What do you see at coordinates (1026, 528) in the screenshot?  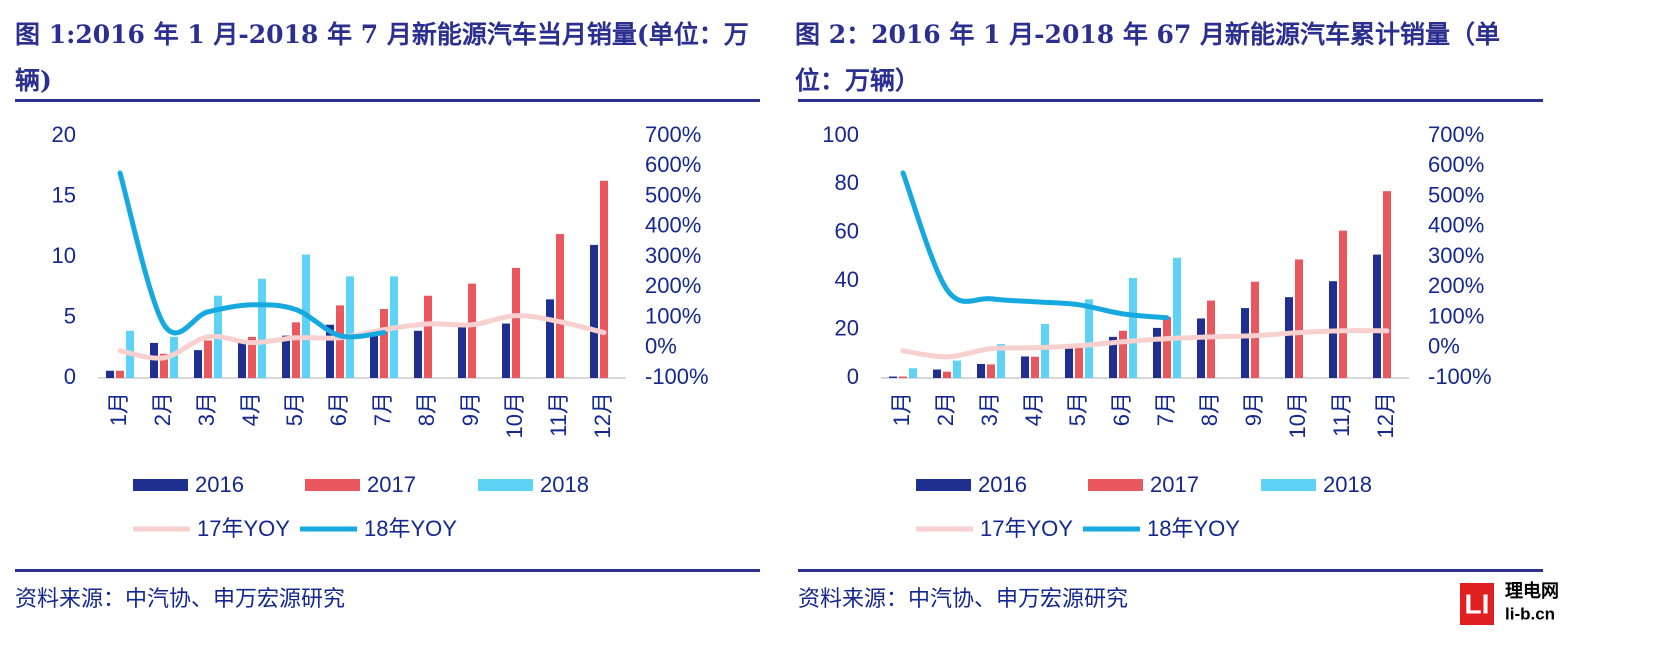 I see `legend-label: 17年YOY` at bounding box center [1026, 528].